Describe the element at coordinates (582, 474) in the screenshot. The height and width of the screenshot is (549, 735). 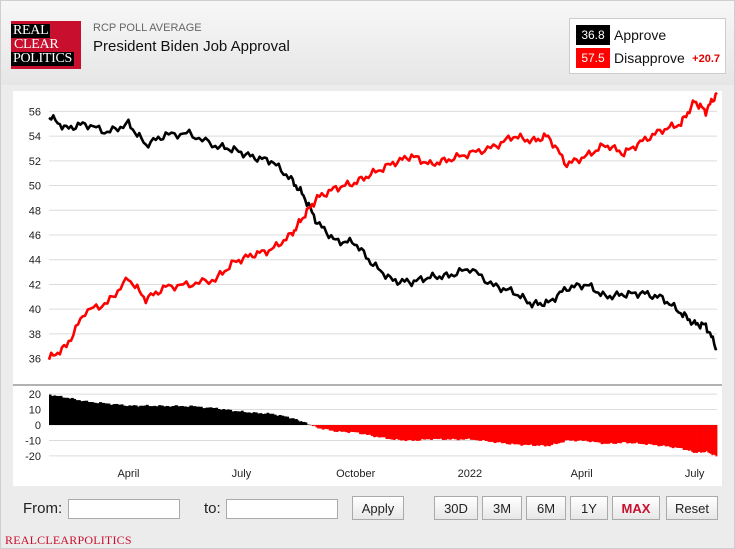
I see `x-tick-label: April` at that location.